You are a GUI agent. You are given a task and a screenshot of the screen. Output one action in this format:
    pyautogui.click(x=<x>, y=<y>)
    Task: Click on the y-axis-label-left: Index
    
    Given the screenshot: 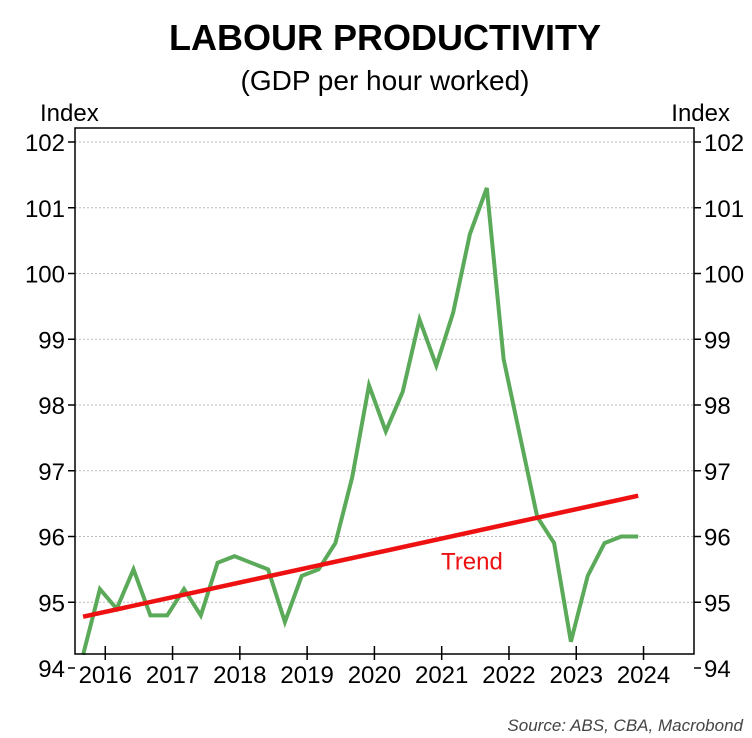 What is the action you would take?
    pyautogui.click(x=69, y=113)
    